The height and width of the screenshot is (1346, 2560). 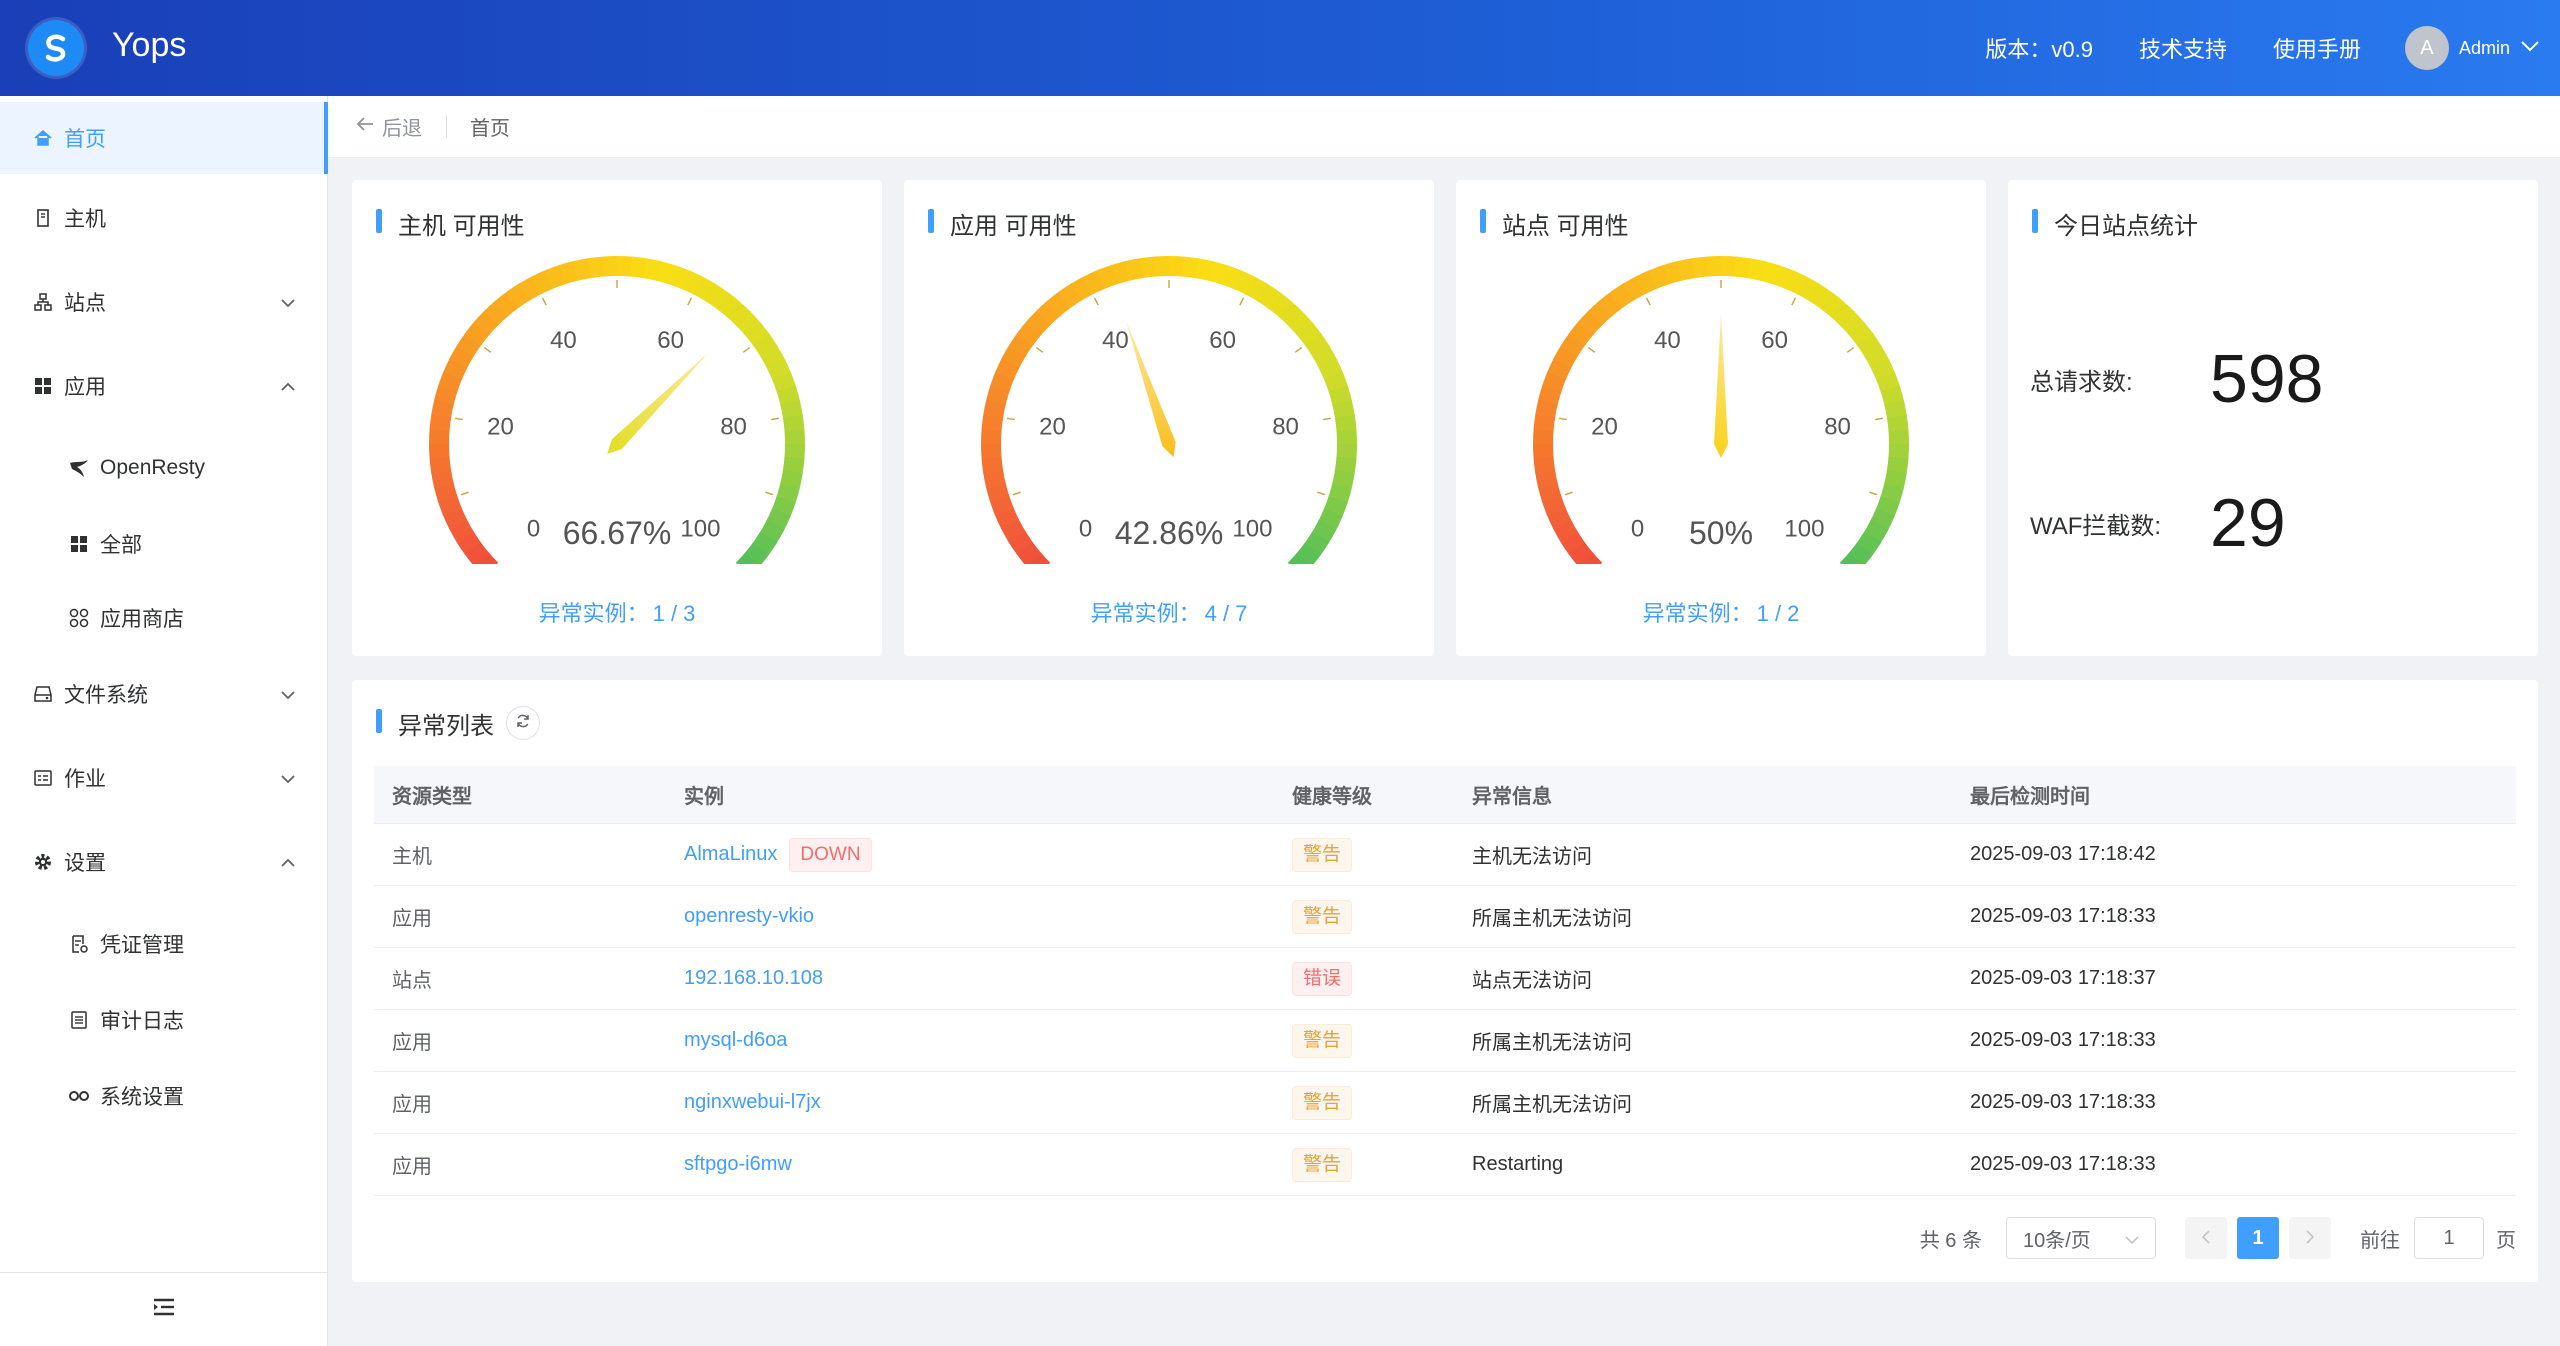 I want to click on sidebar-item-openresty: OpenResty, so click(x=164, y=468).